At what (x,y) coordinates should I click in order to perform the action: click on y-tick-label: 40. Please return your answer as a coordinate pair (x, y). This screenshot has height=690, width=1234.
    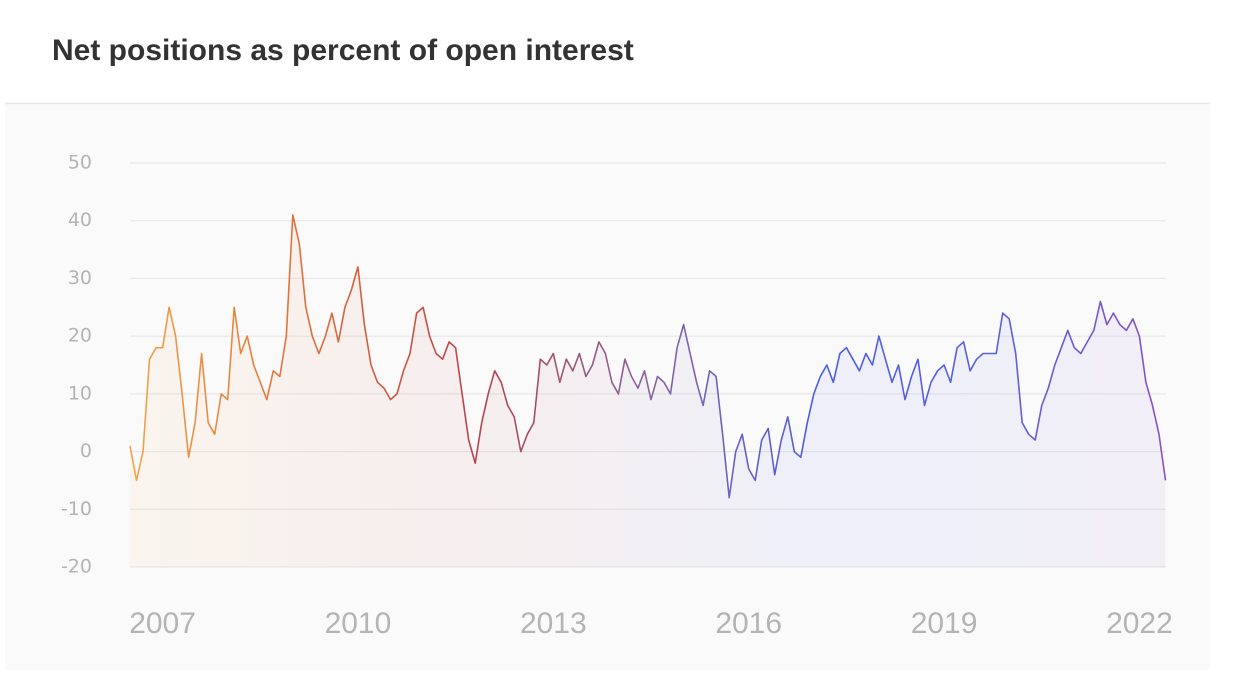
    Looking at the image, I should click on (80, 220).